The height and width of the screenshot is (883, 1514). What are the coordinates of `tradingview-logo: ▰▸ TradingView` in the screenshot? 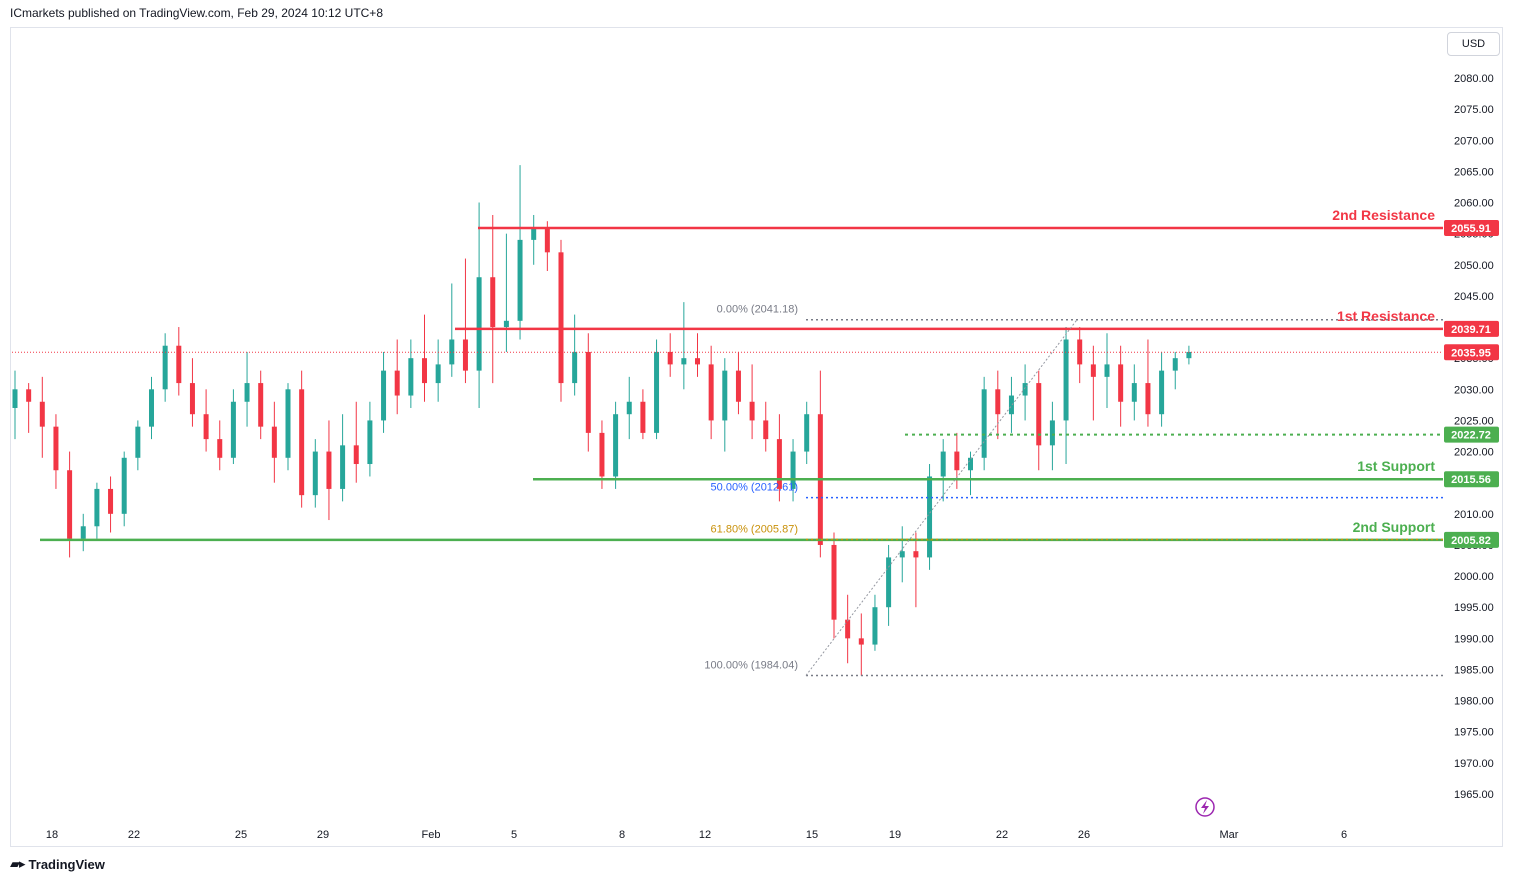 It's located at (57, 864).